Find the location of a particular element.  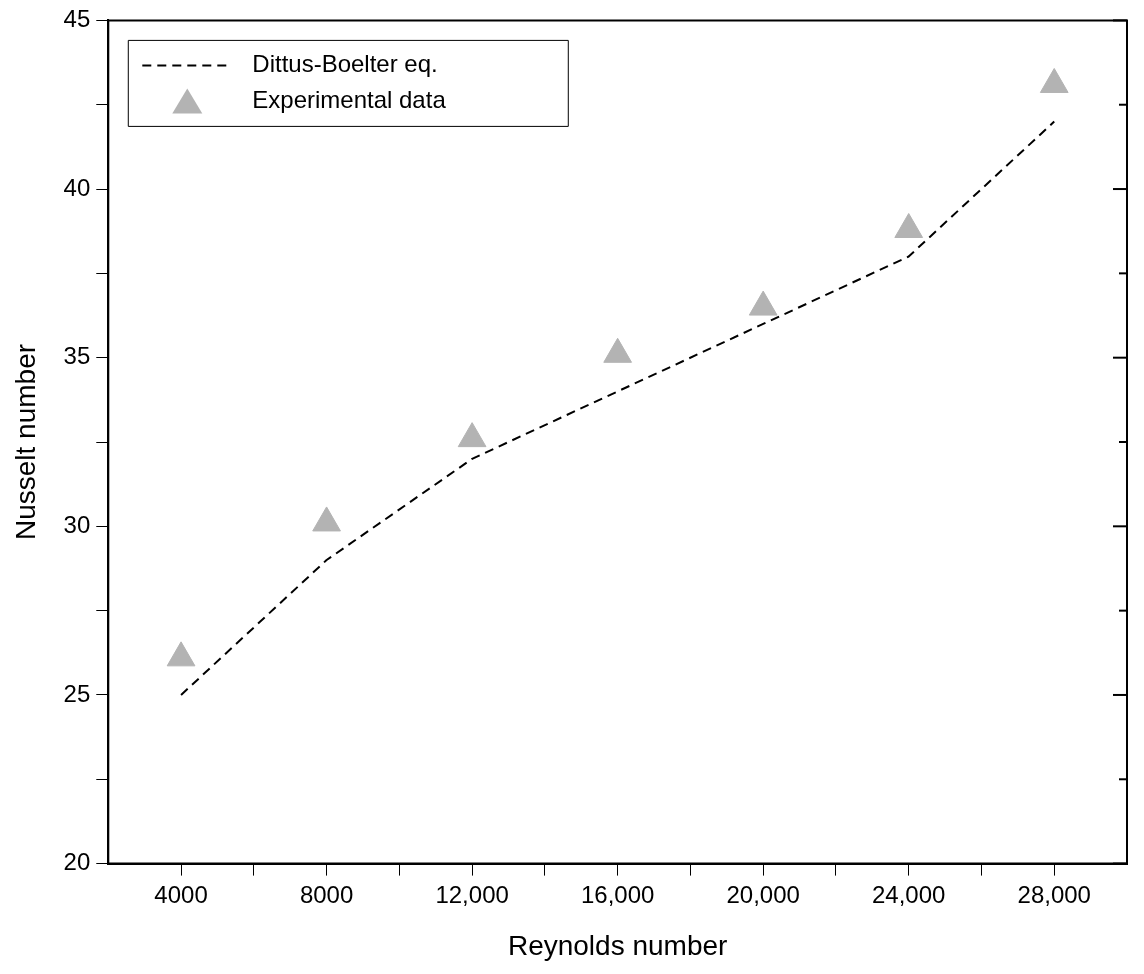

y-axis-title: Nusselt number is located at coordinates (25, 442).